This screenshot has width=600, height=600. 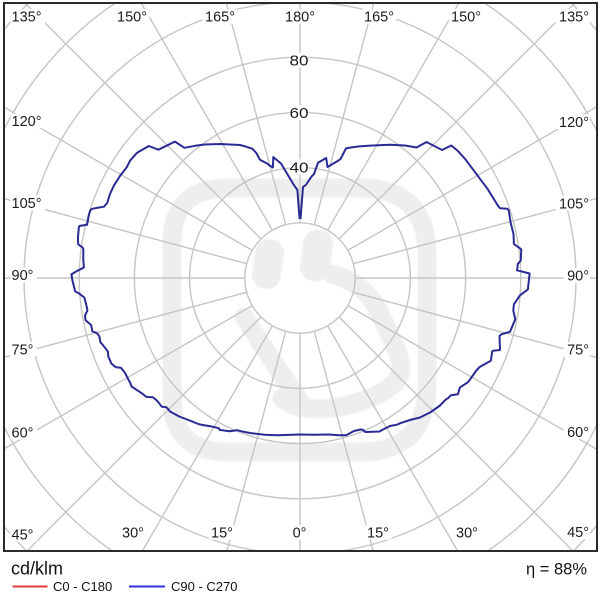 I want to click on svg-text: 40, so click(x=299, y=168).